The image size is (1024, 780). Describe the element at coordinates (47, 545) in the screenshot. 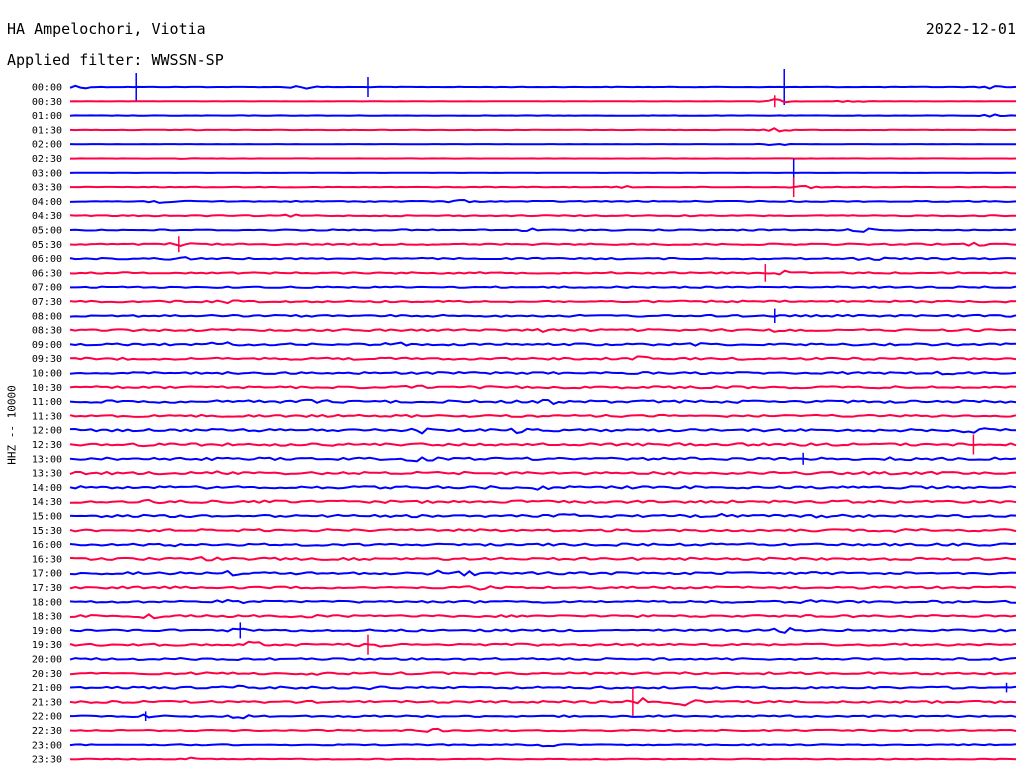

I see `row-label: 16:00` at that location.